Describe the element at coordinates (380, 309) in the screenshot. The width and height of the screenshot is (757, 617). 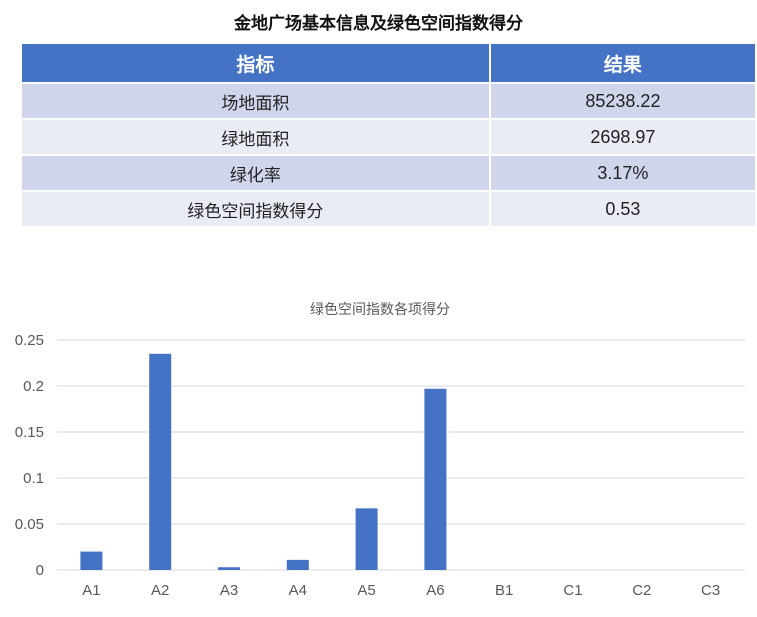
I see `chart-title: 绿色空间指数各项得分` at that location.